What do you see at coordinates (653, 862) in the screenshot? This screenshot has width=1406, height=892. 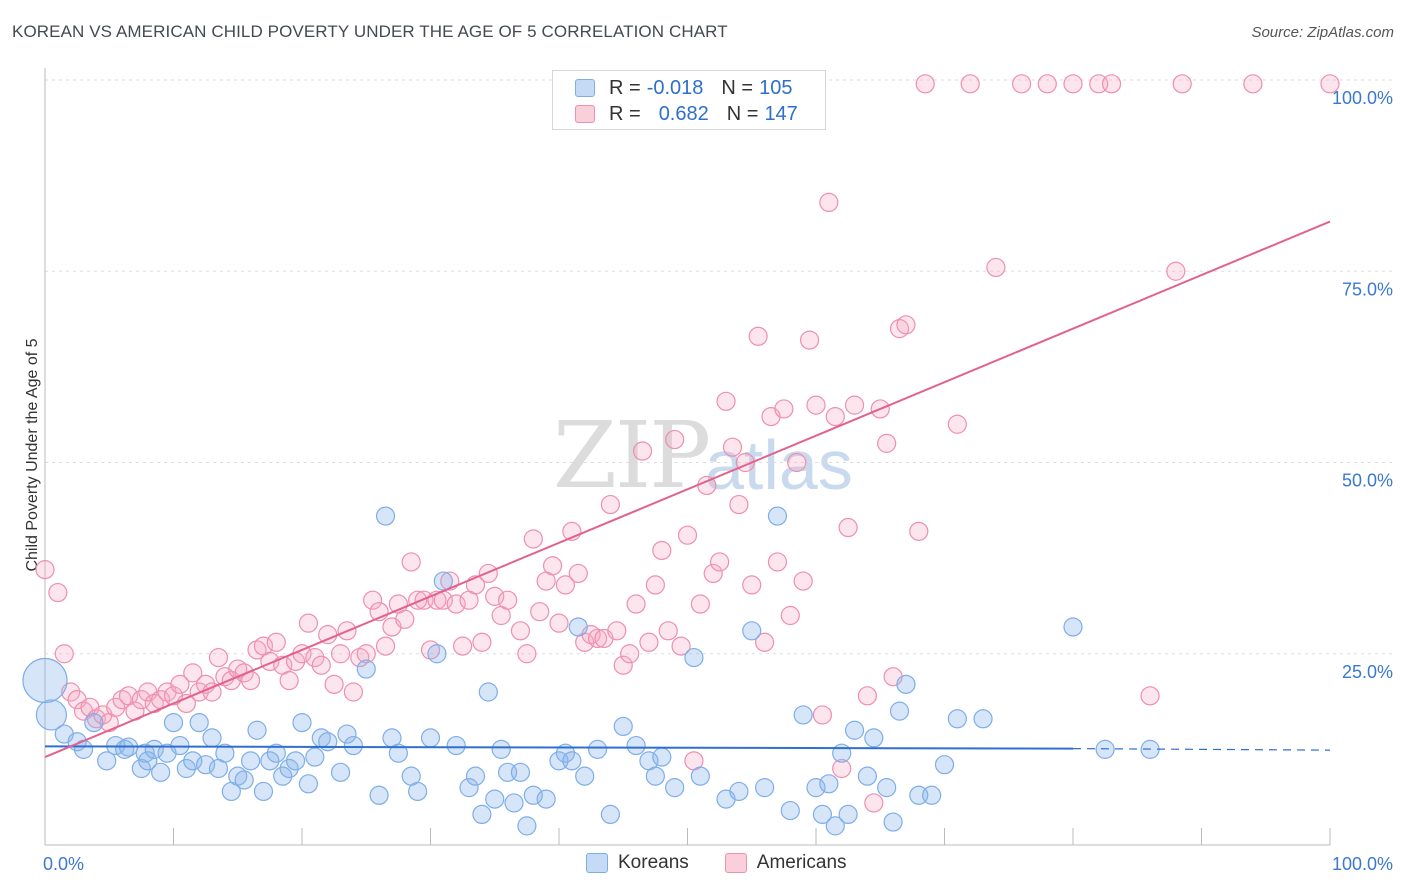 I see `bottom-legend-label-koreans: Koreans` at bounding box center [653, 862].